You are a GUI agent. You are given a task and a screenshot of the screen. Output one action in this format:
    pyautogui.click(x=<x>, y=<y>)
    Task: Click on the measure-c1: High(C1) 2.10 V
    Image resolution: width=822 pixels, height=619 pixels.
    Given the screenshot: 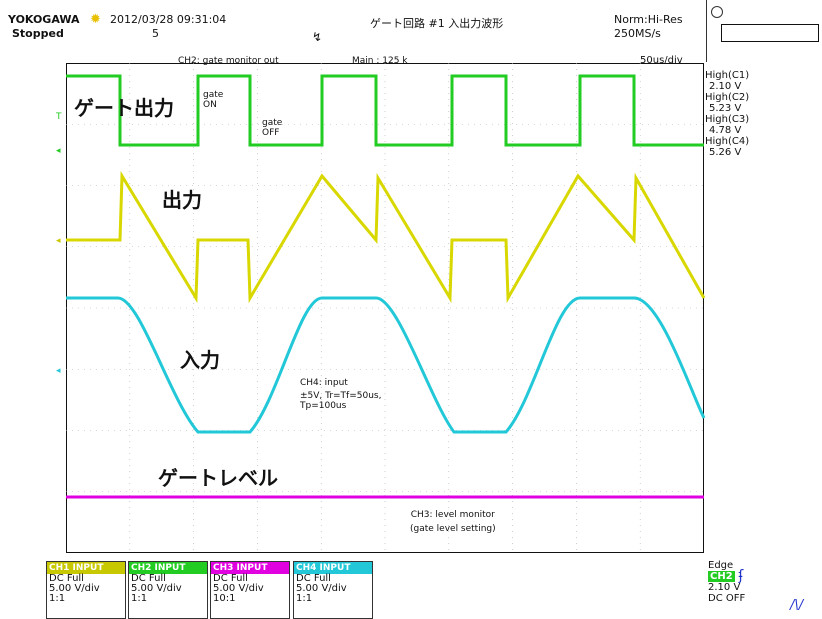 What is the action you would take?
    pyautogui.click(x=727, y=81)
    